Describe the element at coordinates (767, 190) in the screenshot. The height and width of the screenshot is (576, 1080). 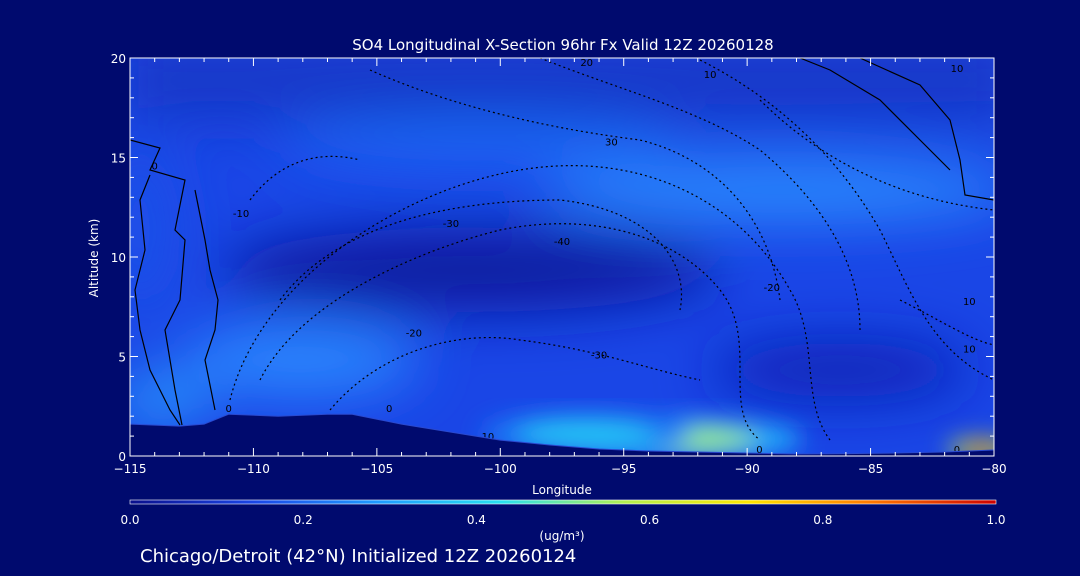
I see `upper-right-light-band` at that location.